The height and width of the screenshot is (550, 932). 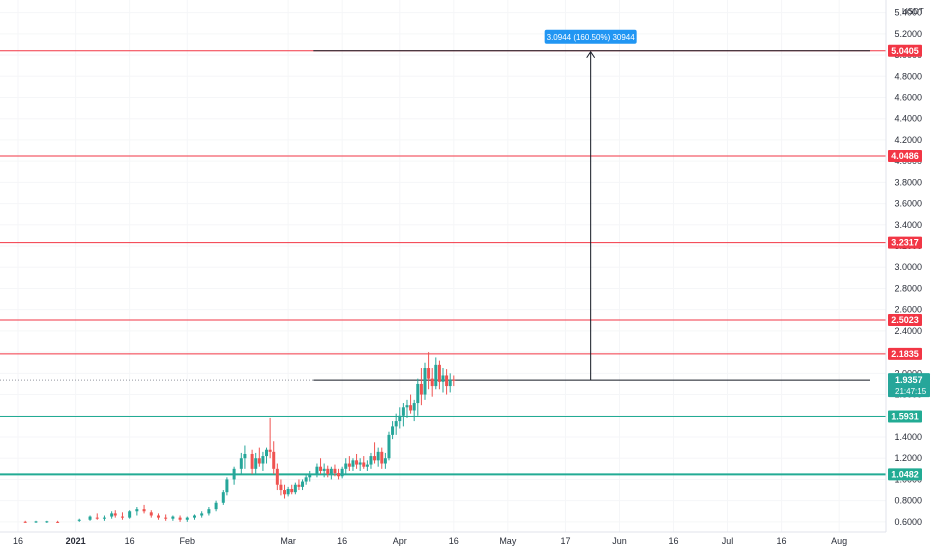 I want to click on y-tick-label: 5.4000, so click(x=908, y=13).